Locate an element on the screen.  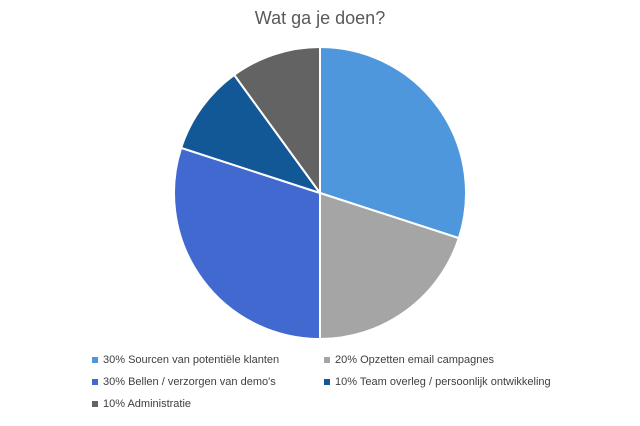
legend-label: 20% Opzetten email campagnes is located at coordinates (414, 360).